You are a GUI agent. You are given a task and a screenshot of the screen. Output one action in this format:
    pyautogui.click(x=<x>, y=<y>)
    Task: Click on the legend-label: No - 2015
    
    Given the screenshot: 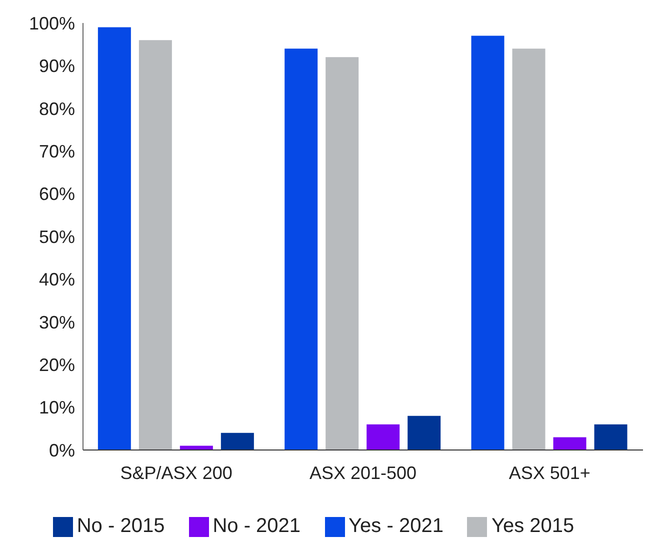 What is the action you would take?
    pyautogui.click(x=120, y=526)
    